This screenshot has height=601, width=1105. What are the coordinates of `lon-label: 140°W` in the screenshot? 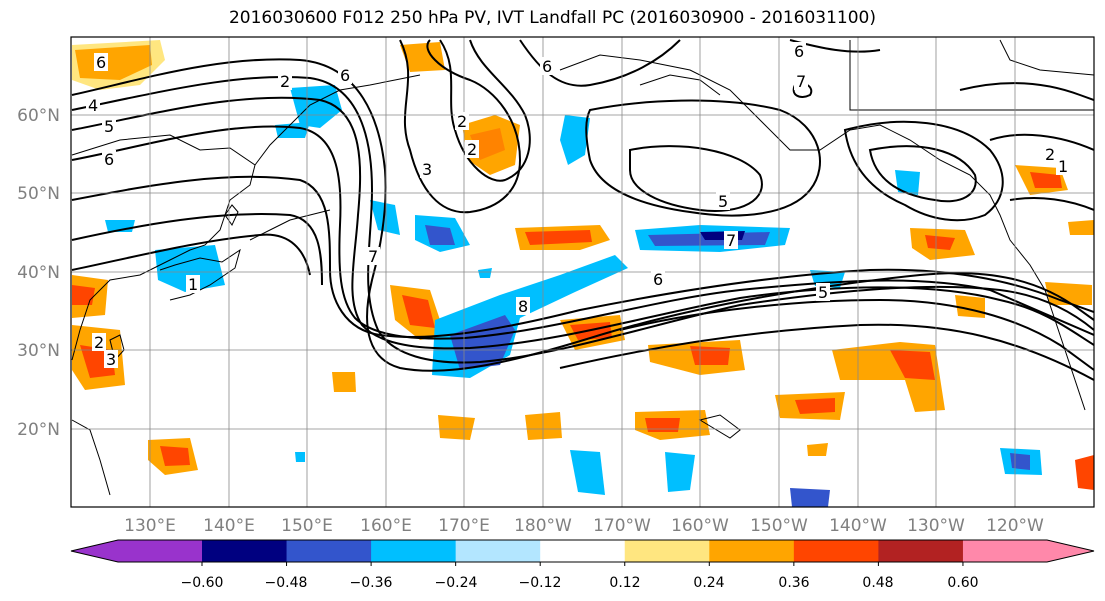 It's located at (858, 526).